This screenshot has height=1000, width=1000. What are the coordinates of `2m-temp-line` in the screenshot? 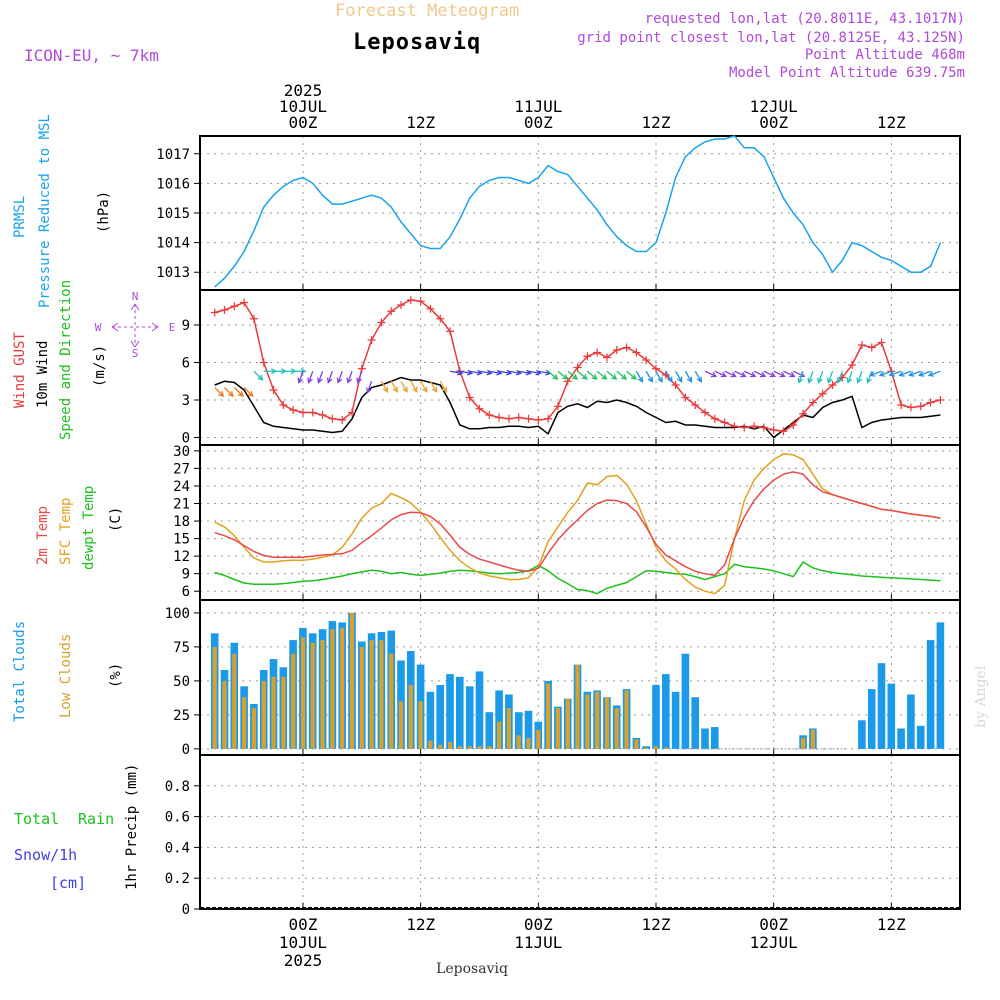 It's located at (577, 524).